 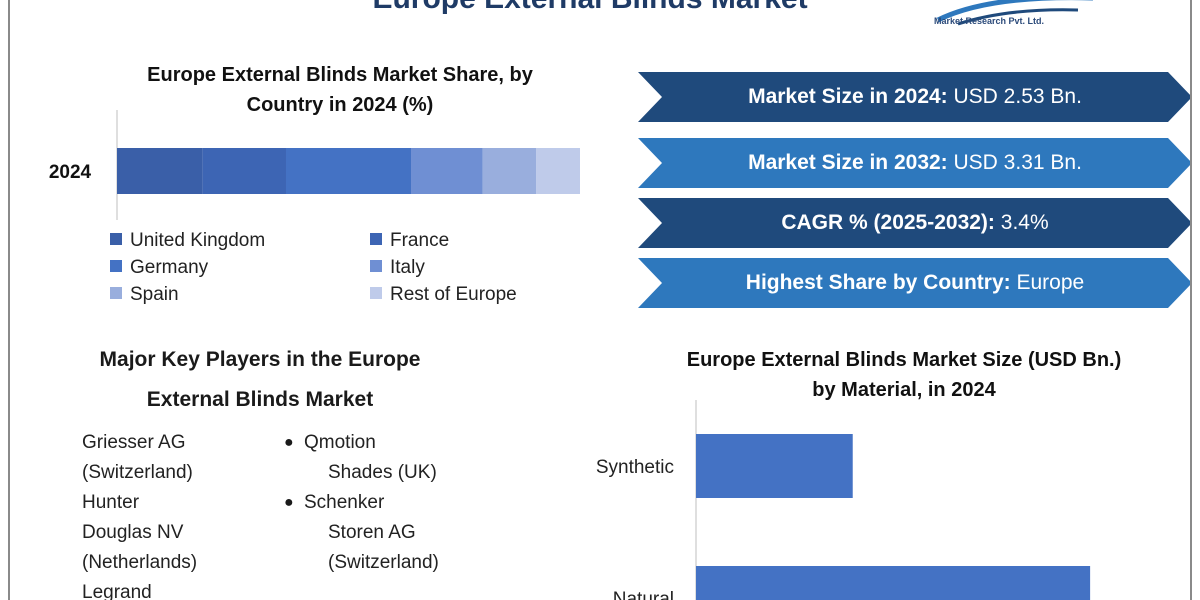 What do you see at coordinates (134, 442) in the screenshot?
I see `player-line: Griesser AG` at bounding box center [134, 442].